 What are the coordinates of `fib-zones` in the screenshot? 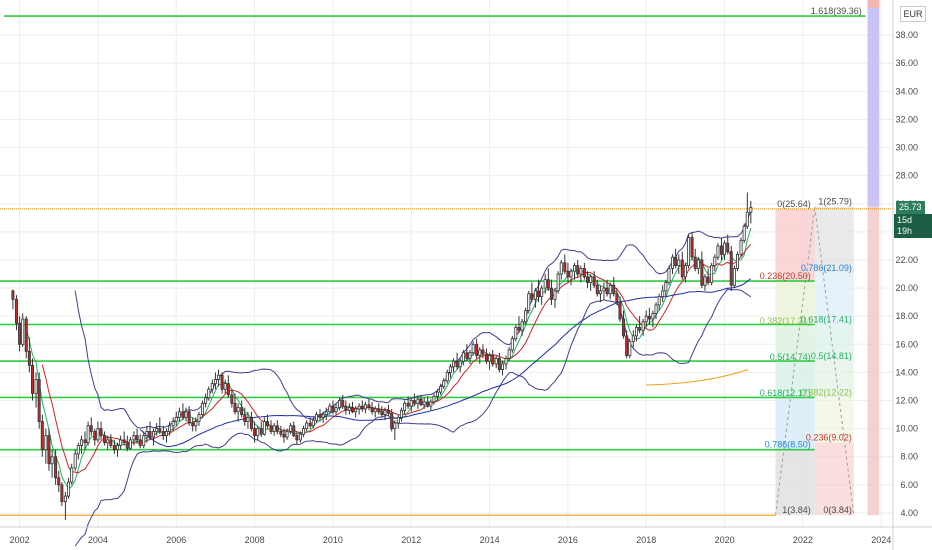 It's located at (827, 258).